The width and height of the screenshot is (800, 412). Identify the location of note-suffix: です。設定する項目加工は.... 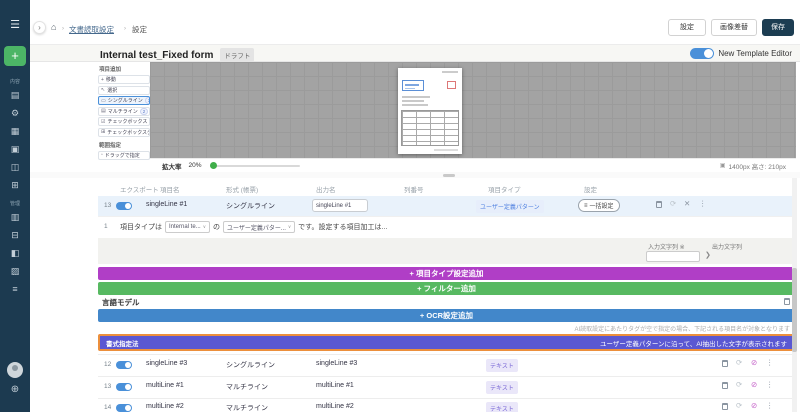
(343, 227).